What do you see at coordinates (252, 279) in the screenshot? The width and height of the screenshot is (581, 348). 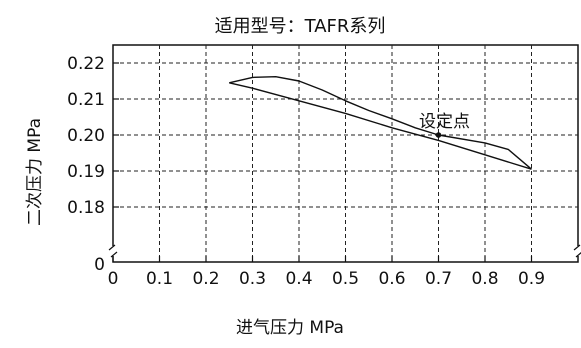 I see `x-tick-label: 0.3` at bounding box center [252, 279].